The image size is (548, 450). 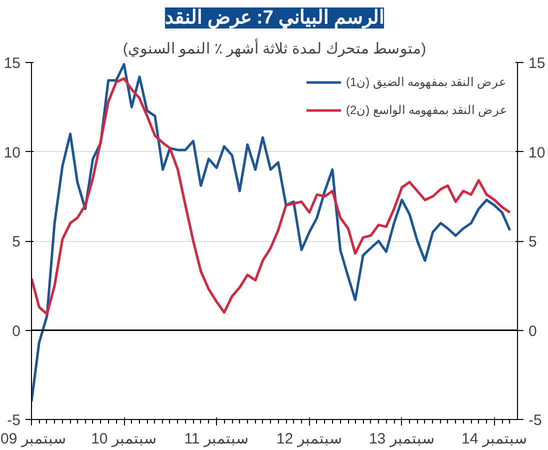 What do you see at coordinates (16, 242) in the screenshot?
I see `y-tick-label: 5` at bounding box center [16, 242].